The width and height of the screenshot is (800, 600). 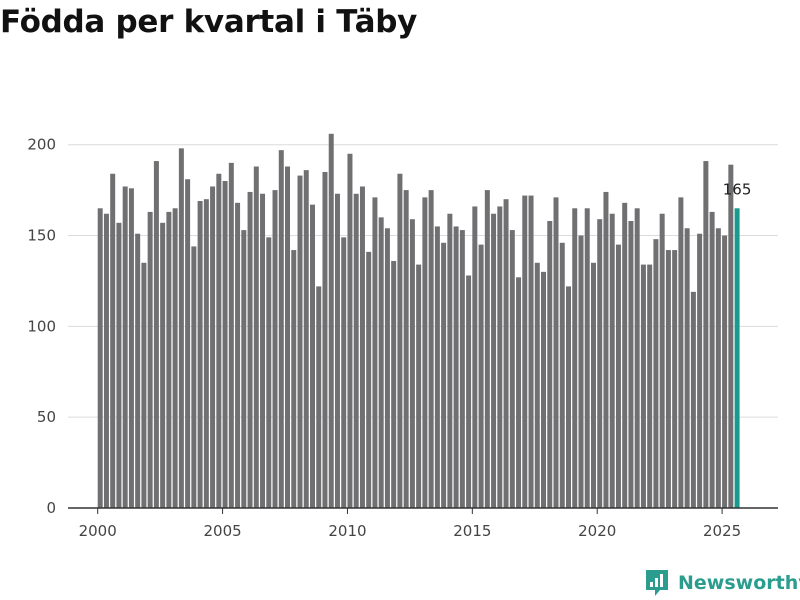 I want to click on x-tick-label-2020: 2020, so click(x=597, y=531).